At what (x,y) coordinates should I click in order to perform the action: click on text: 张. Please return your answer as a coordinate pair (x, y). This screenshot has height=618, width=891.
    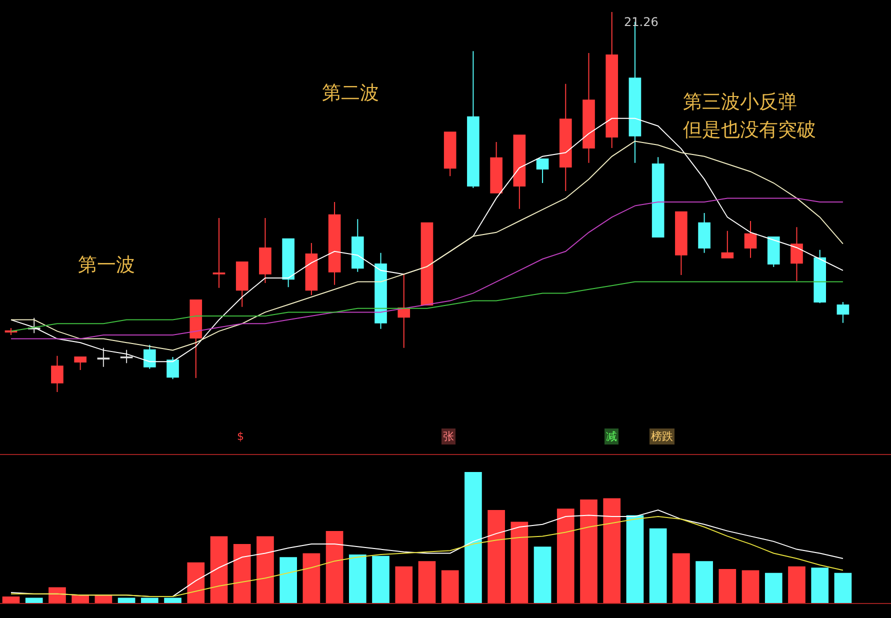
    Looking at the image, I should click on (448, 436).